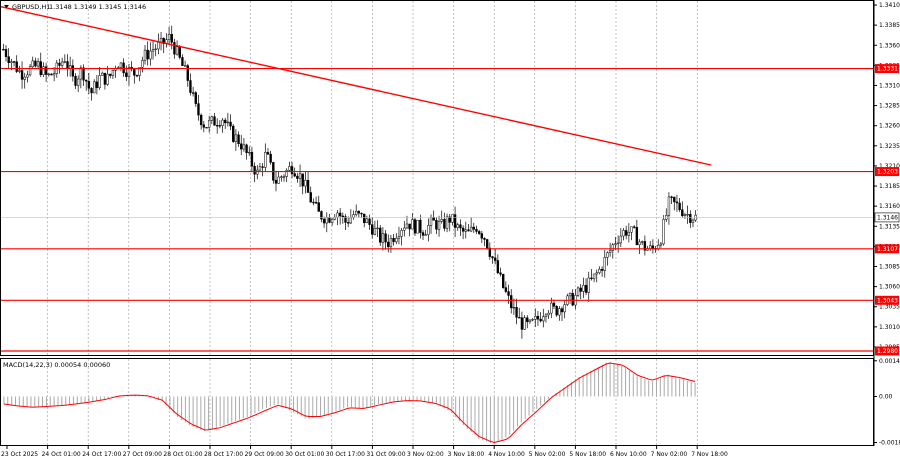  I want to click on level-price-tag, so click(887, 249).